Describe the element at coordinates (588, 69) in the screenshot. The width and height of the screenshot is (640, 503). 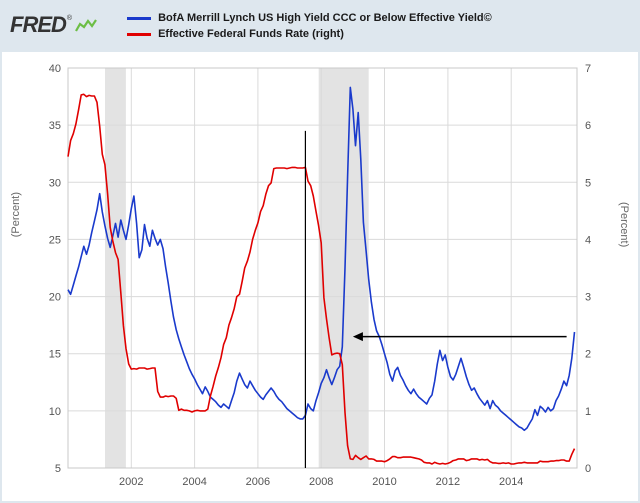
I see `y-right-tick-label: 7` at that location.